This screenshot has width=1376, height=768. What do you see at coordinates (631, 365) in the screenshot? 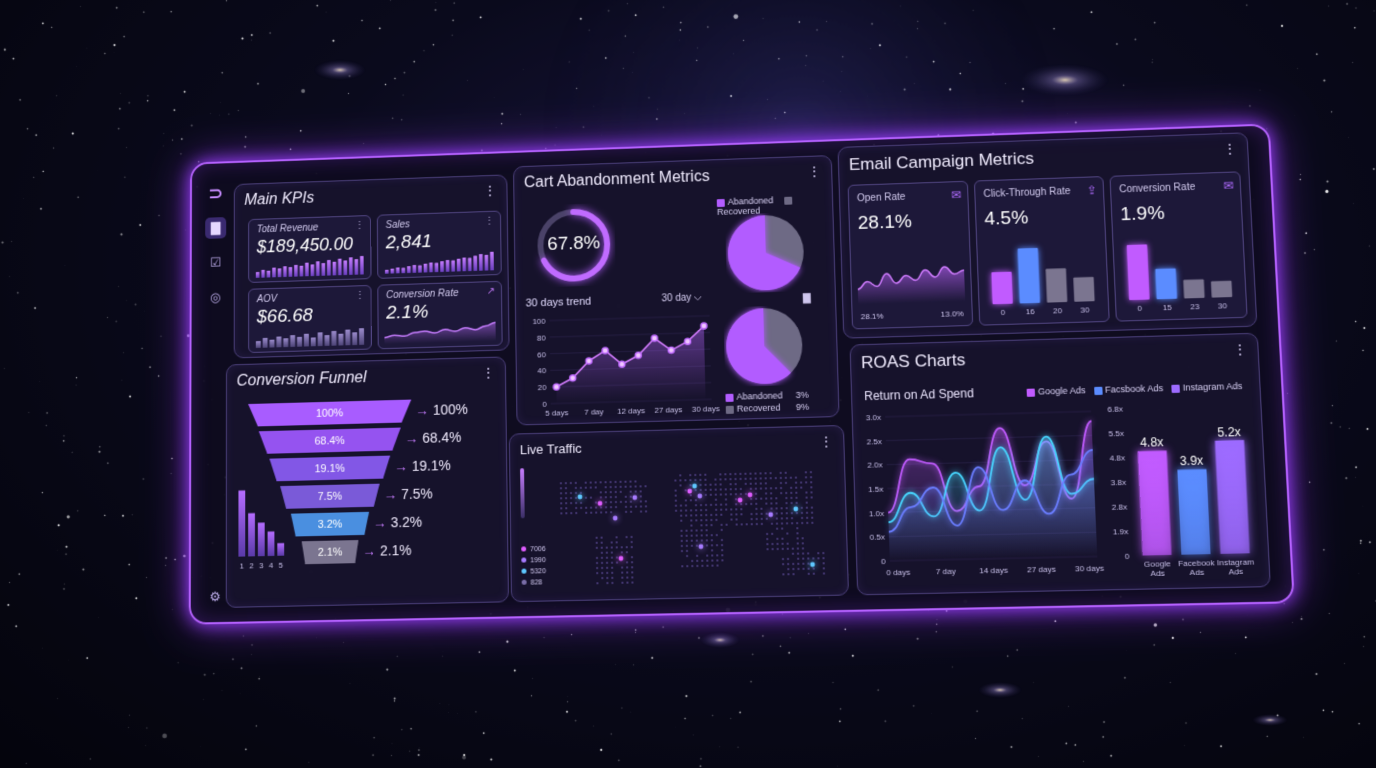
I see `trend-area` at bounding box center [631, 365].